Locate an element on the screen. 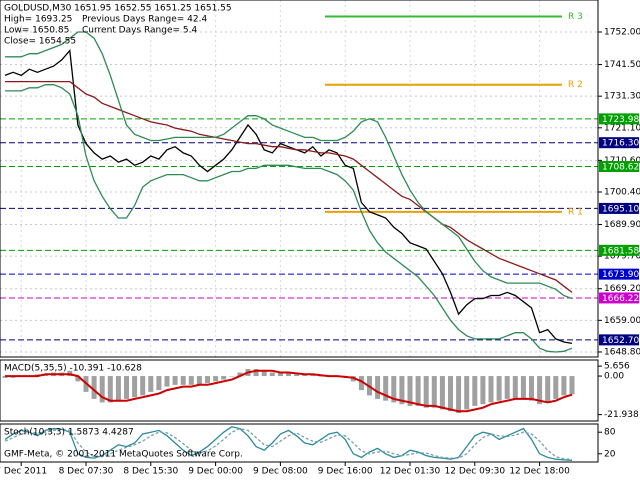 The height and width of the screenshot is (480, 640). x-tick-label: 7 Dec 2011 is located at coordinates (23, 472).